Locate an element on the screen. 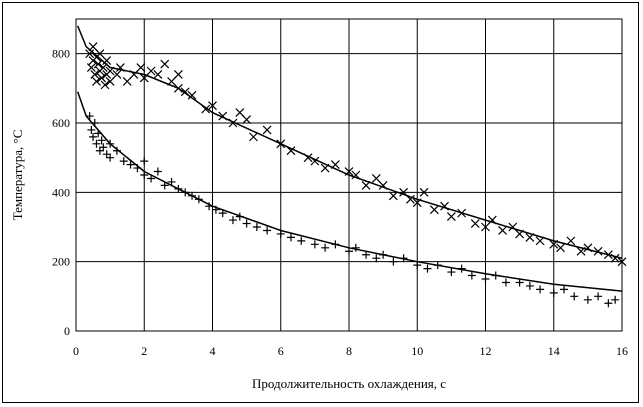 Image resolution: width=643 pixels, height=407 pixels. x-tick-label: 8 is located at coordinates (349, 351).